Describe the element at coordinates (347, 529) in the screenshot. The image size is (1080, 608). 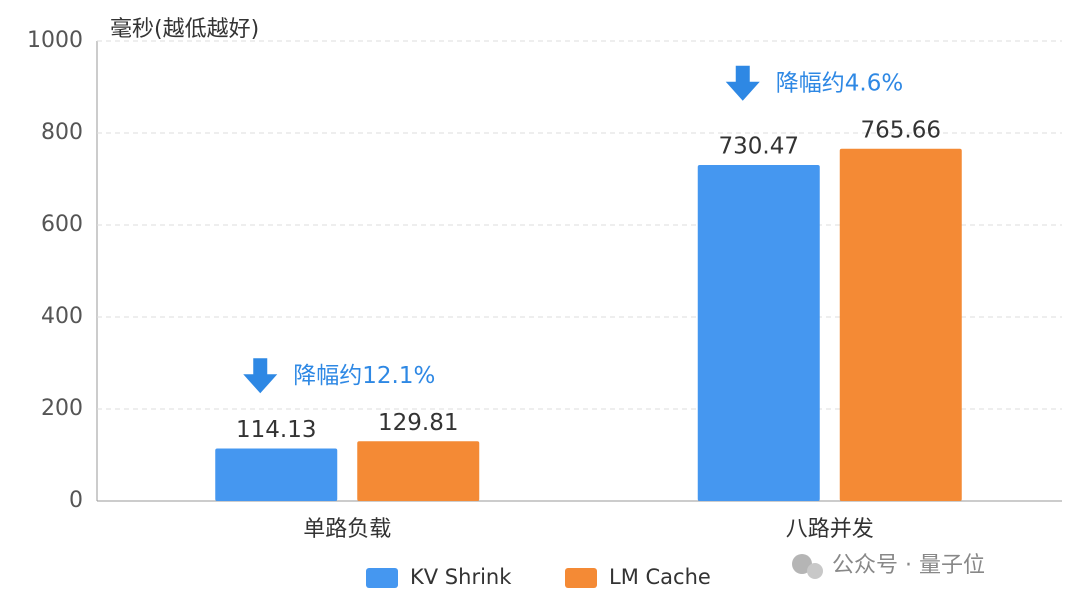
I see `x-tick-label: 单路负载` at that location.